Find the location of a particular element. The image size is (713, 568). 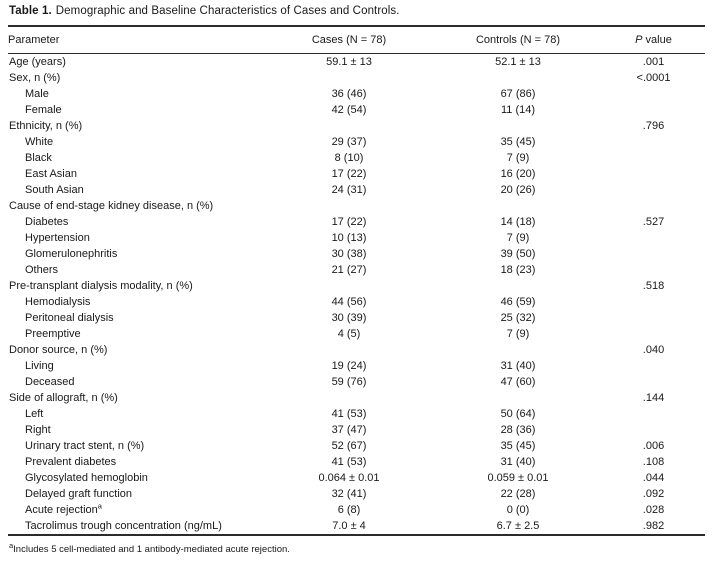

row-p-value: .108 is located at coordinates (653, 462).